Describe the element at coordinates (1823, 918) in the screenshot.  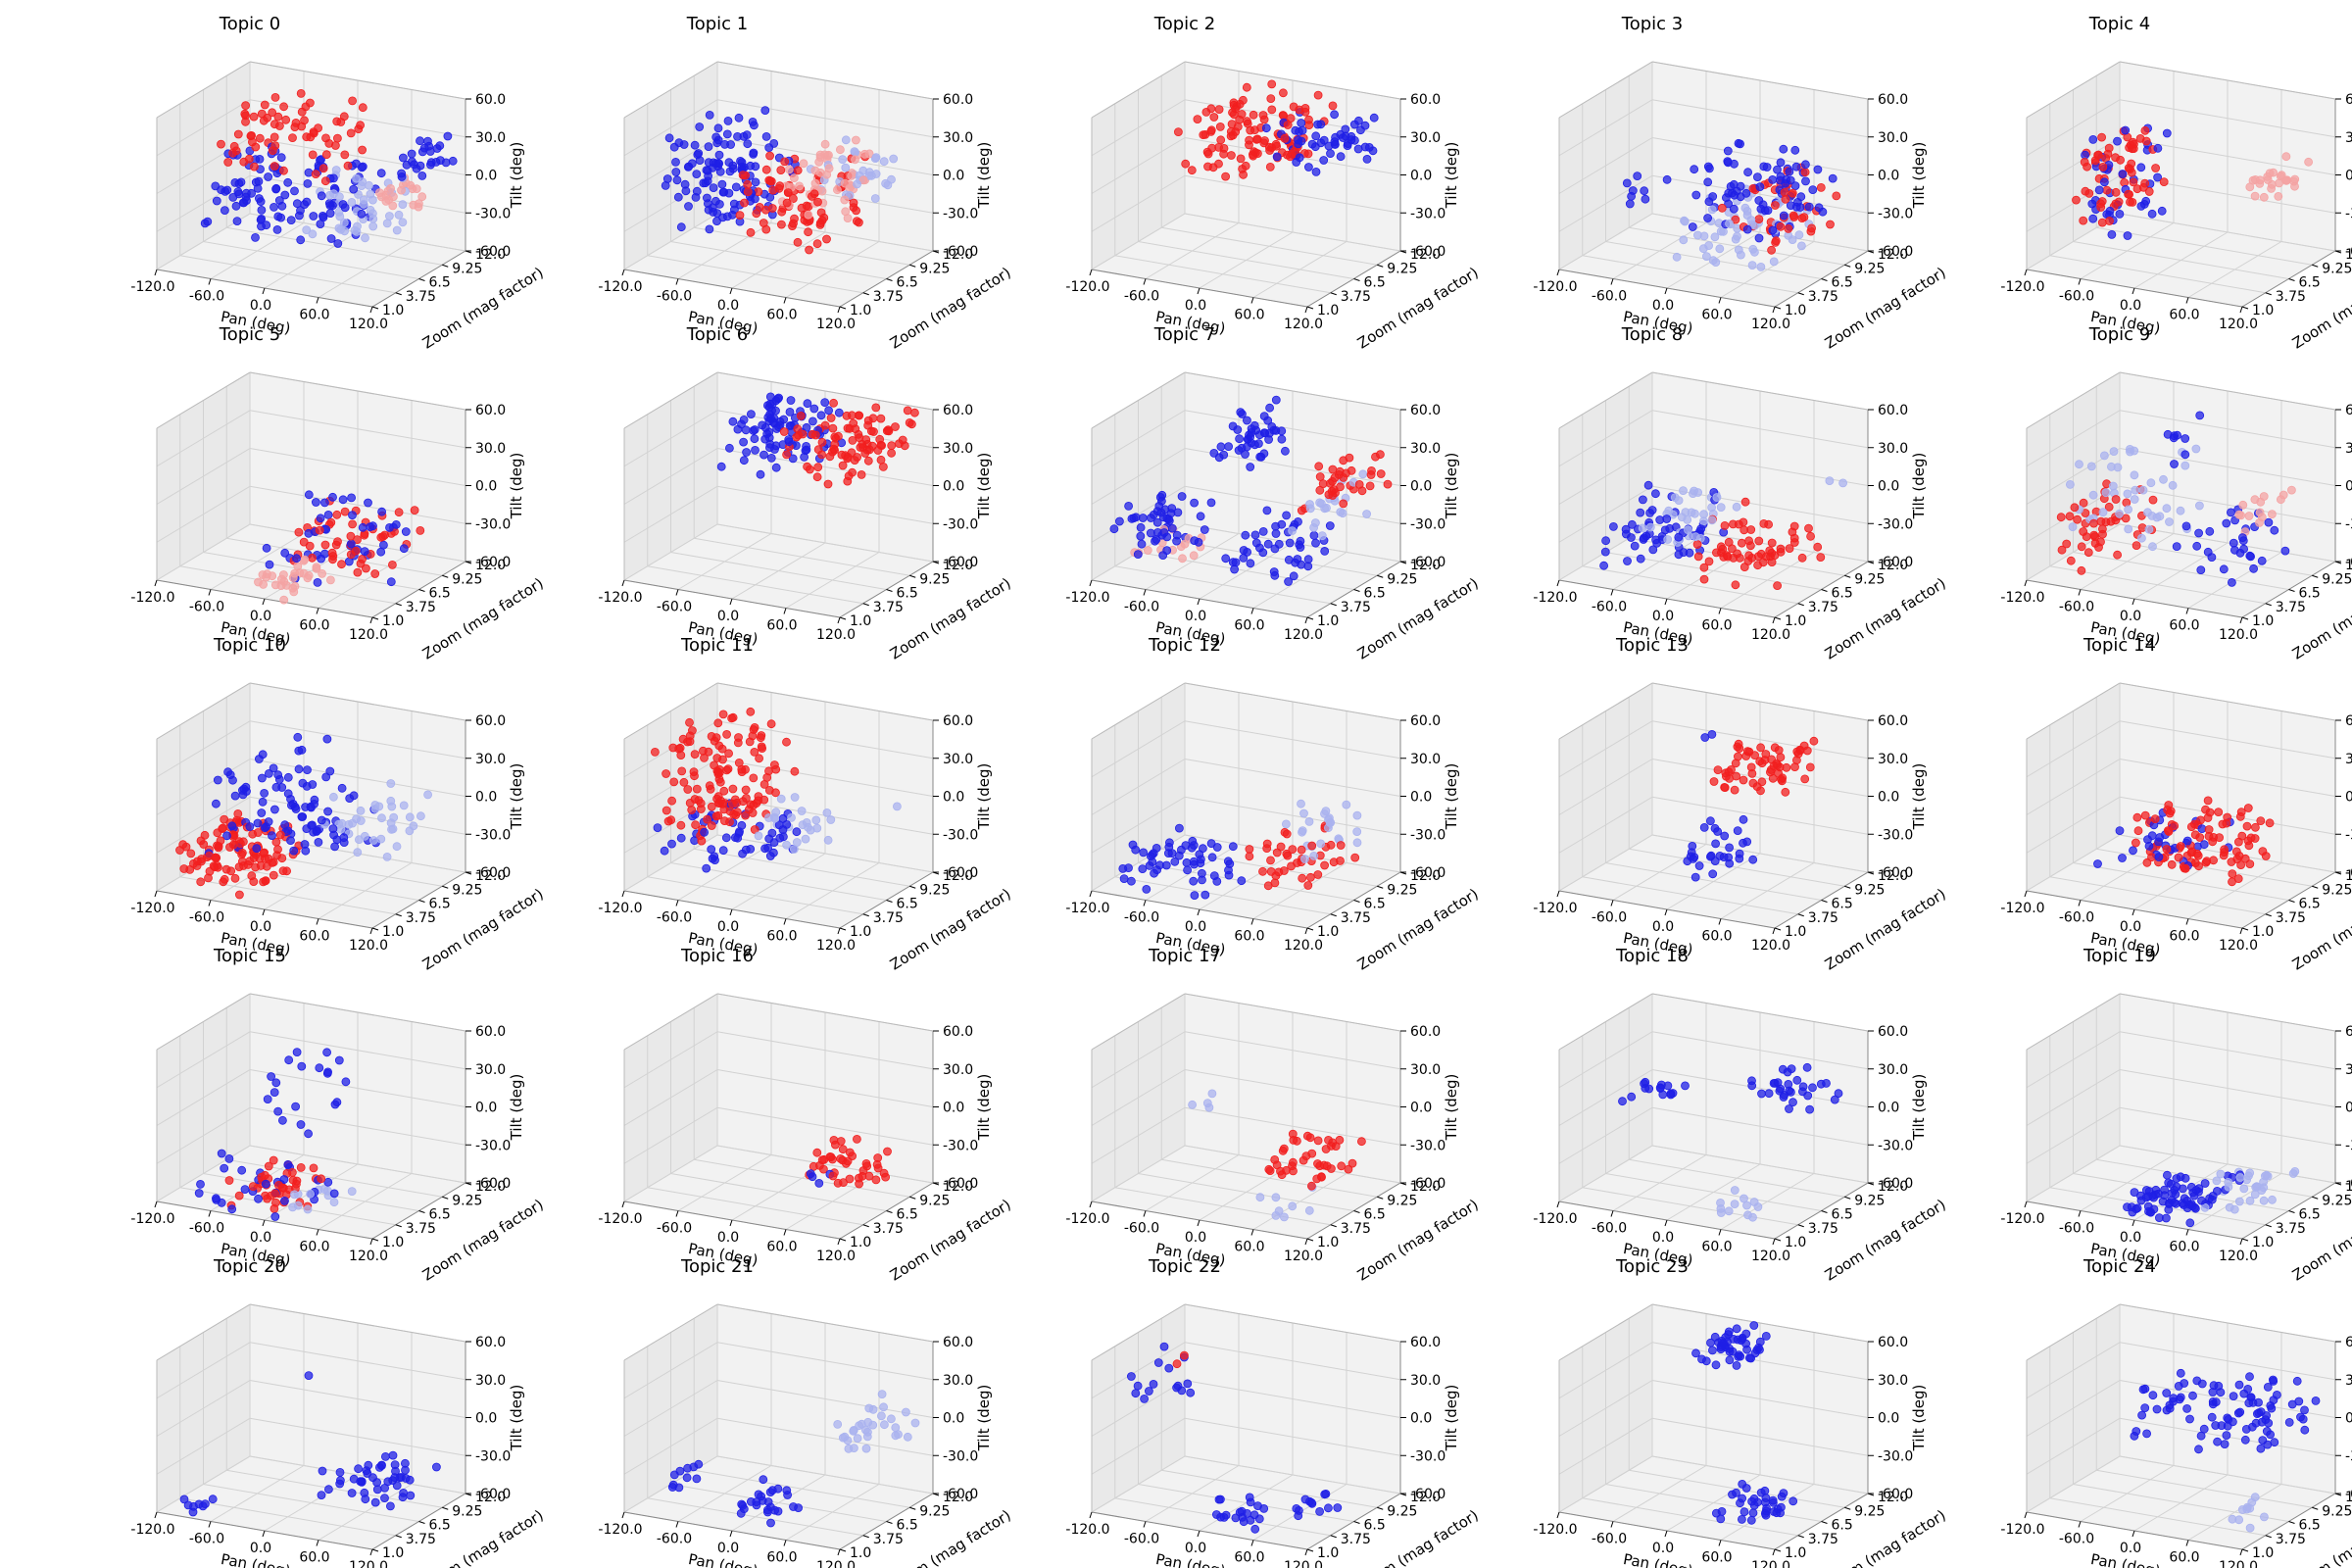
I see `zoom-tick-label: 3.75` at that location.